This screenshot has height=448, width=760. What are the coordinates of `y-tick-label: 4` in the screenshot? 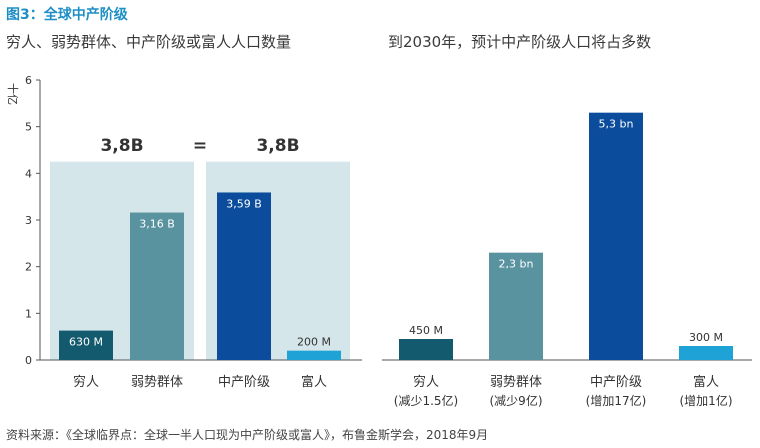 It's located at (28, 173).